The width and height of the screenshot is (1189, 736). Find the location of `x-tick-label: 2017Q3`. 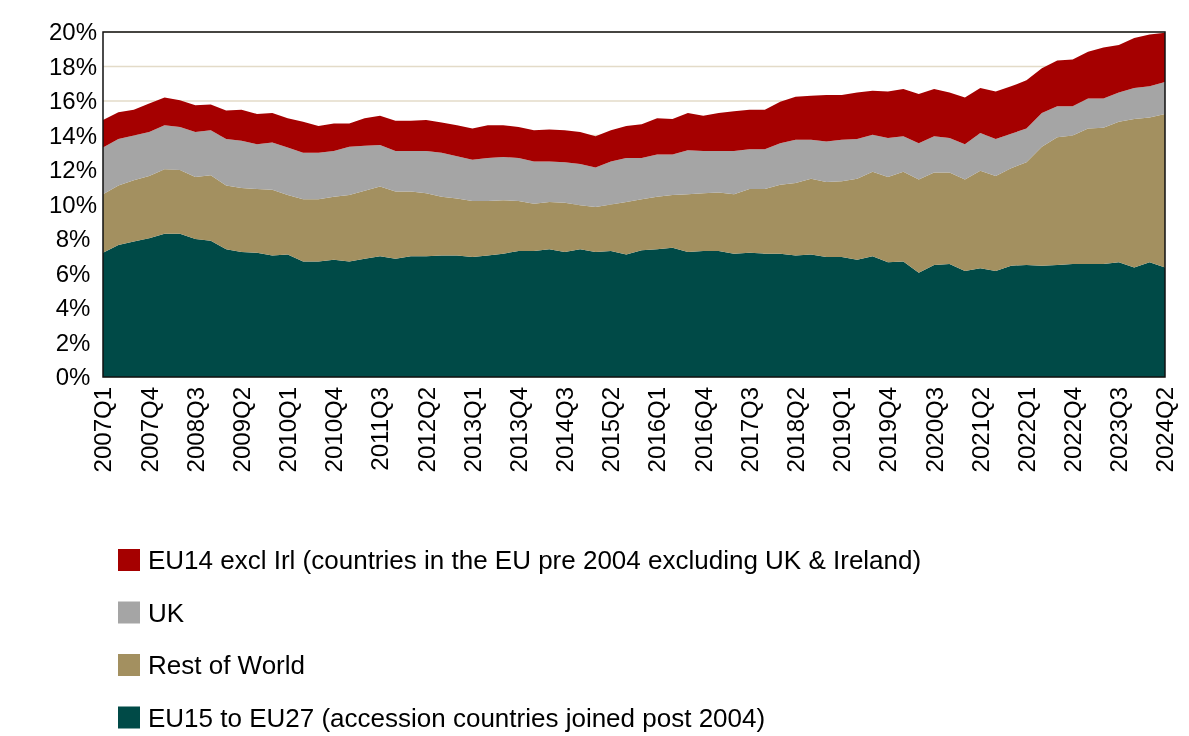

x-tick-label: 2017Q3 is located at coordinates (749, 430).